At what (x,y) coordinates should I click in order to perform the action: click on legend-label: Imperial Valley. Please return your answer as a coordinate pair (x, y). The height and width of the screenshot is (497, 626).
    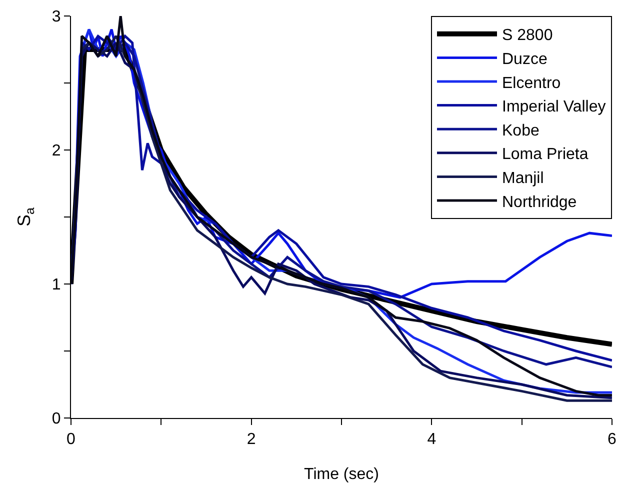
    Looking at the image, I should click on (554, 107).